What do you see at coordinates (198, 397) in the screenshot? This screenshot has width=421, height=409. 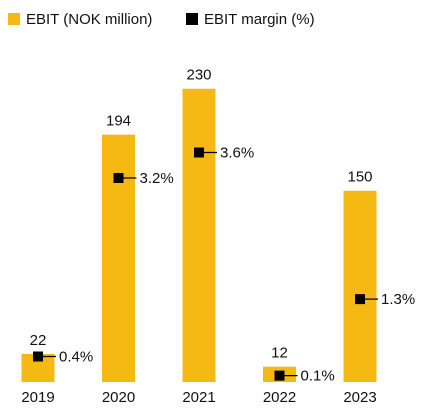 I see `x-tick-label: 2021` at bounding box center [198, 397].